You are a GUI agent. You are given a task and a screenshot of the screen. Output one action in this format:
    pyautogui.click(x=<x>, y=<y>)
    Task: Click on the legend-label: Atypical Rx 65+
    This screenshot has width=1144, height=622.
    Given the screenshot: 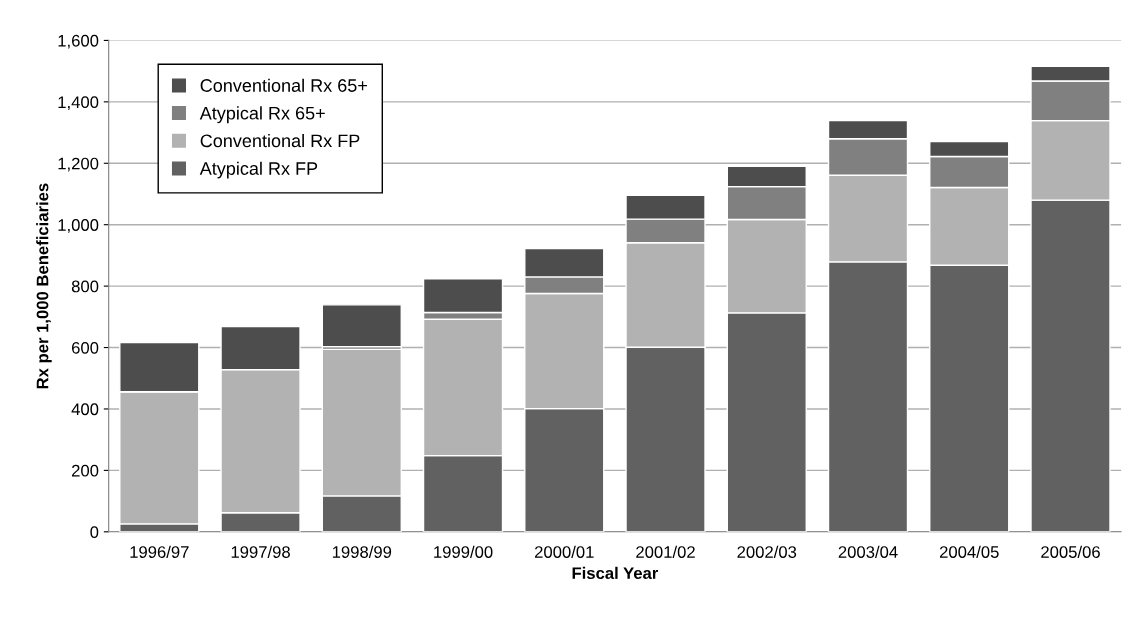 What is the action you would take?
    pyautogui.click(x=262, y=115)
    